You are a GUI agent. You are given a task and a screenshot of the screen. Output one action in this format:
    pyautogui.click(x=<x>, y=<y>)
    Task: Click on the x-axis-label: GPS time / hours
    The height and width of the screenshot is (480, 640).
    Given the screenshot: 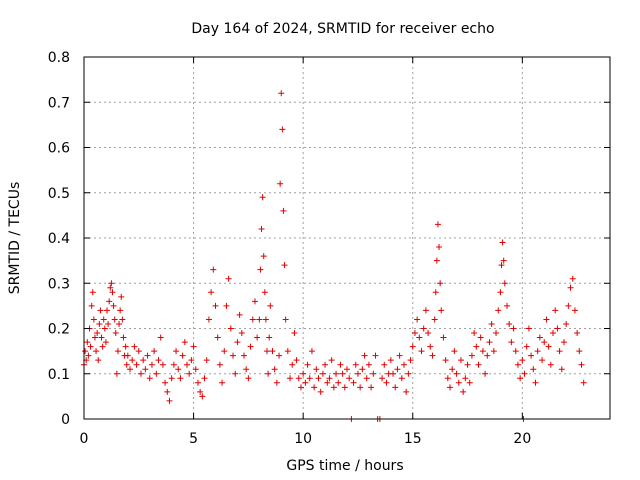 What is the action you would take?
    pyautogui.click(x=344, y=466)
    